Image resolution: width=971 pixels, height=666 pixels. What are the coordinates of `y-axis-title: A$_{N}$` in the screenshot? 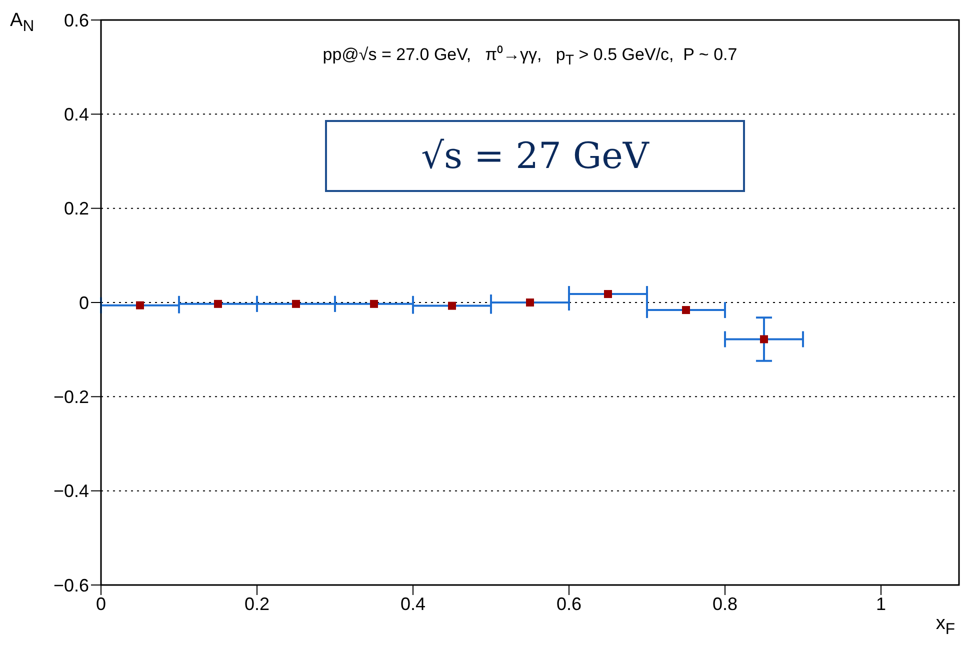 It's located at (22, 23).